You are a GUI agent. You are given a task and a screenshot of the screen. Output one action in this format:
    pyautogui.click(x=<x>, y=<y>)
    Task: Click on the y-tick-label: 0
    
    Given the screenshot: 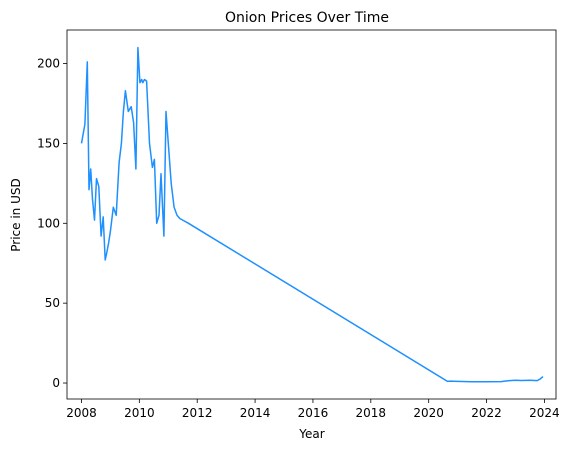 What is the action you would take?
    pyautogui.click(x=56, y=383)
    